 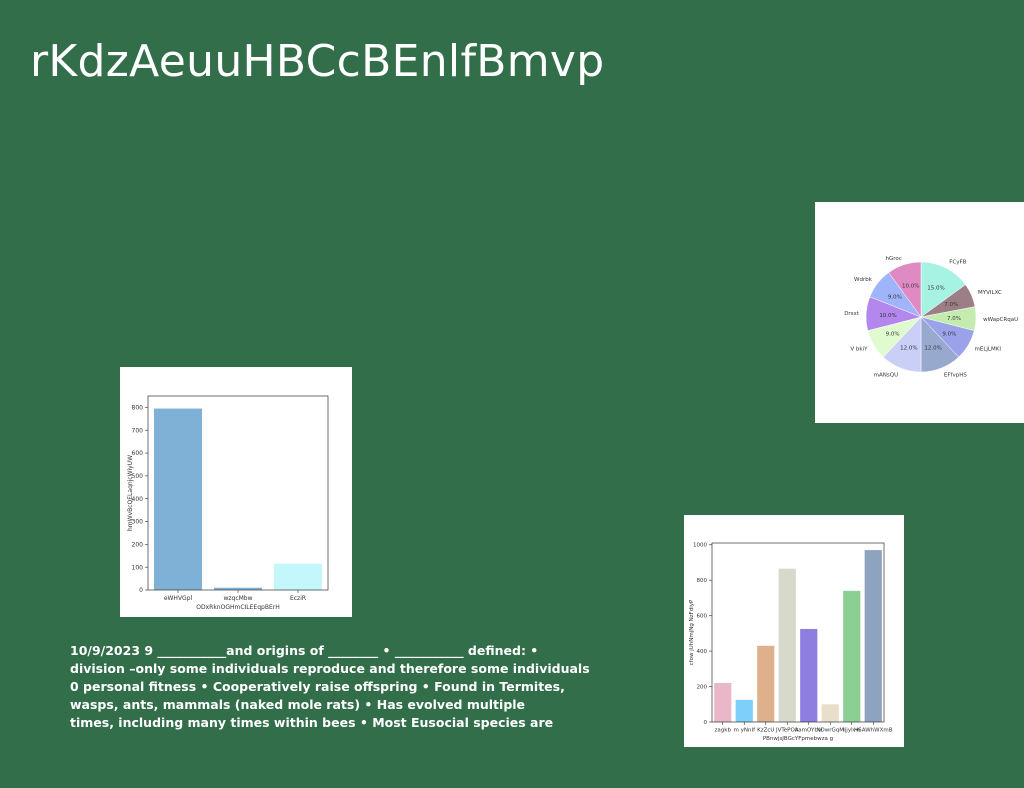 I want to click on x-tick-label: Ijjylvw, so click(x=852, y=731).